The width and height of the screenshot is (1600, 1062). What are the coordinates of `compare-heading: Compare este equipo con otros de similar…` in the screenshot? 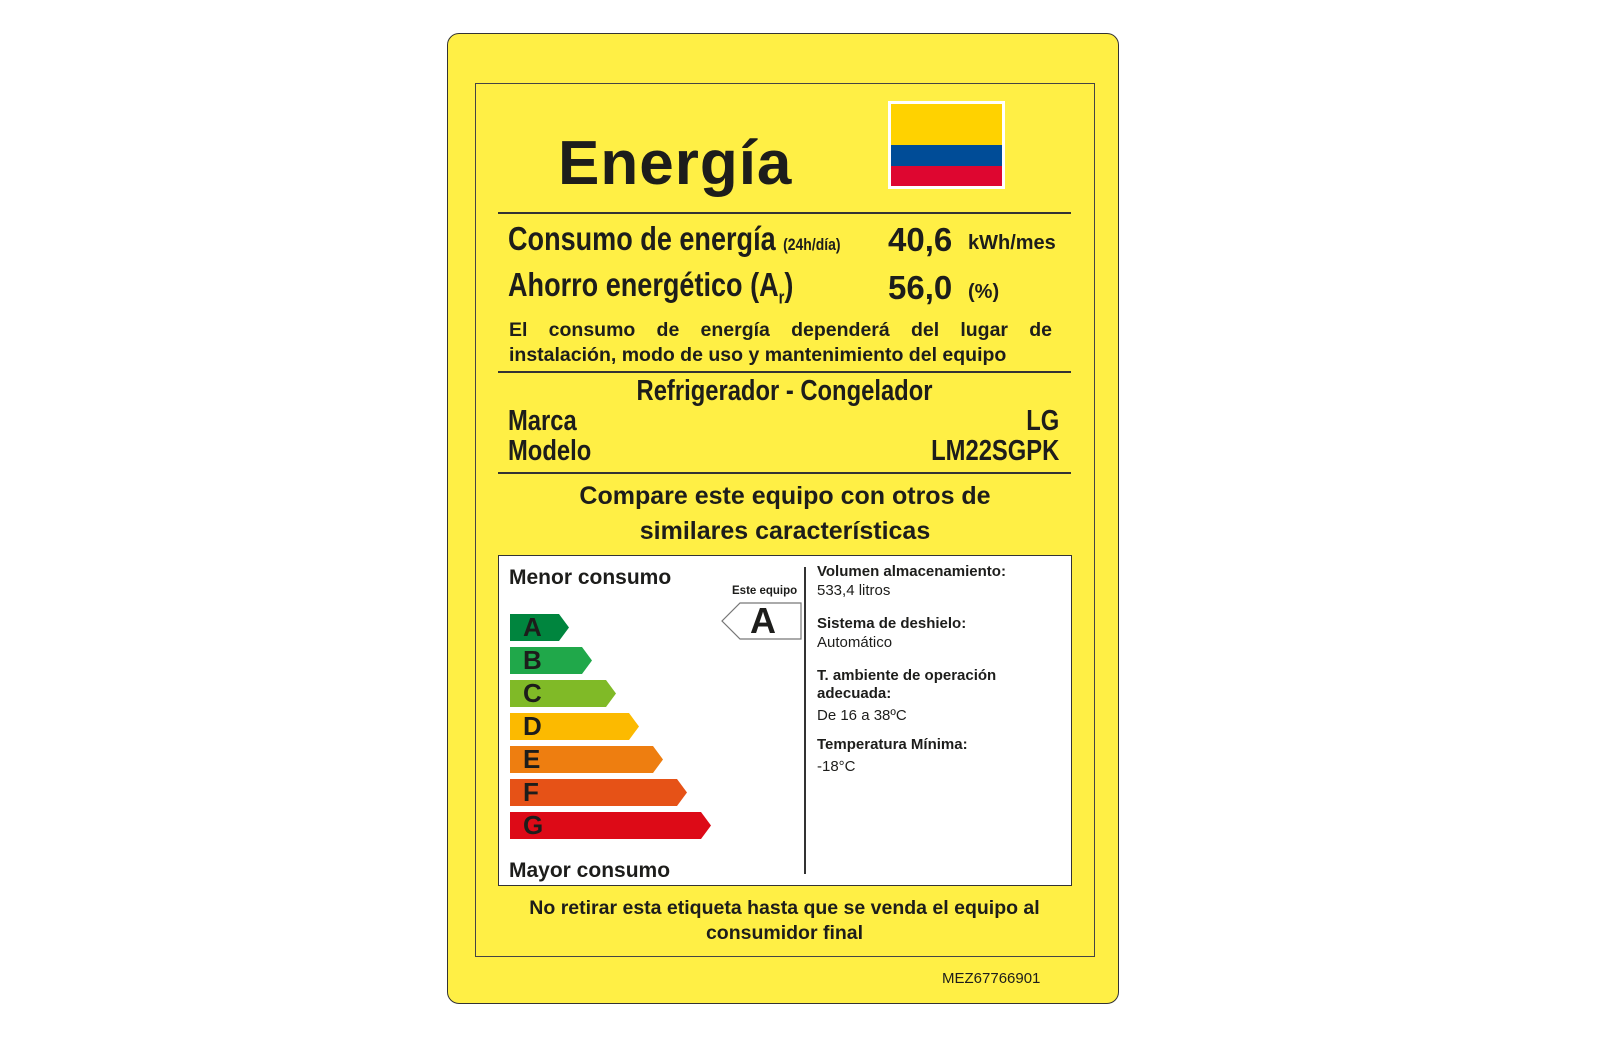 It's located at (785, 513).